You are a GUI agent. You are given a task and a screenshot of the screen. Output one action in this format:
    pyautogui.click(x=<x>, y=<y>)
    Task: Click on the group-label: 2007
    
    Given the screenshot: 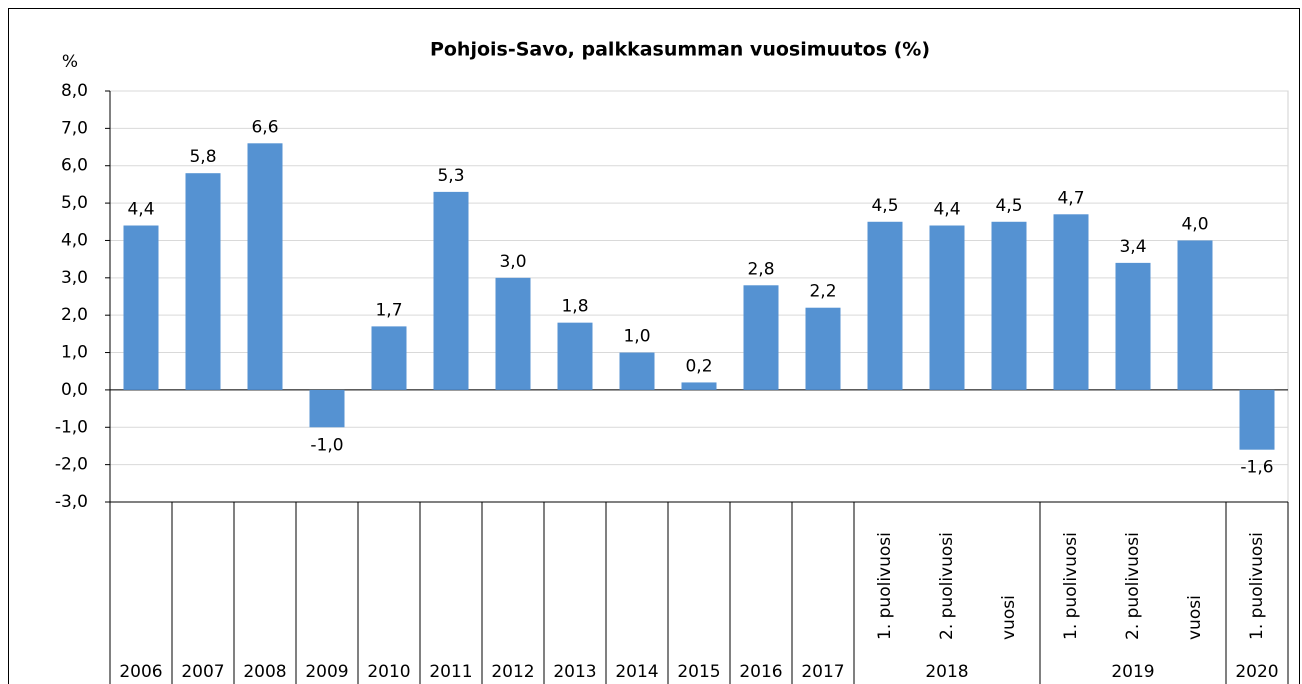 What is the action you would take?
    pyautogui.click(x=202, y=672)
    